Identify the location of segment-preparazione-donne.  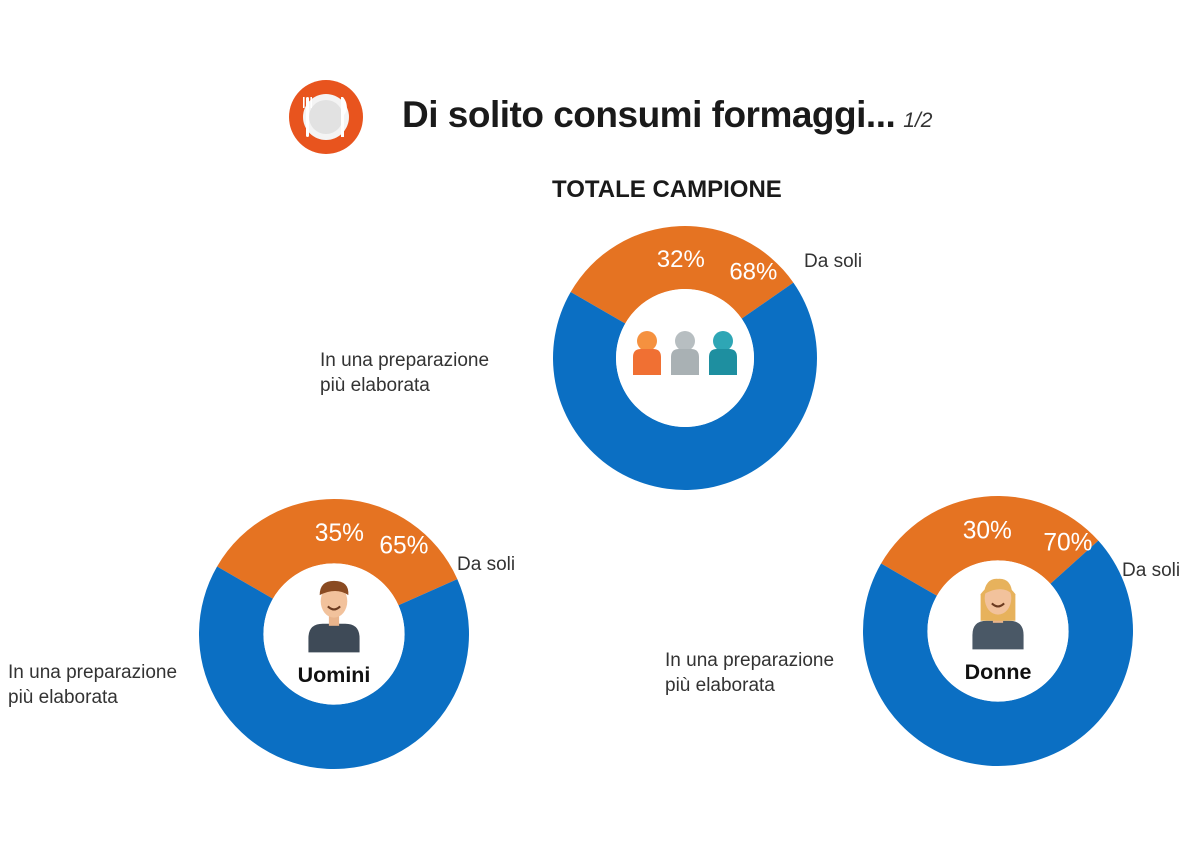
(990, 546).